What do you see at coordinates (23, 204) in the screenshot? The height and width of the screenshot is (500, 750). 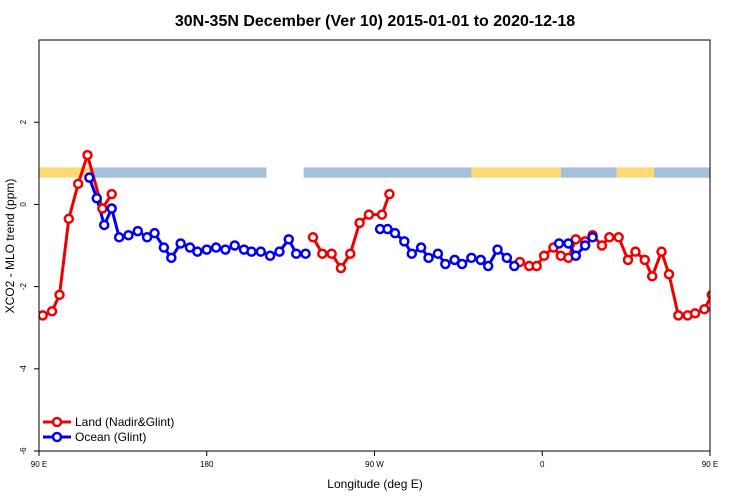 I see `y-tick-label: 0` at bounding box center [23, 204].